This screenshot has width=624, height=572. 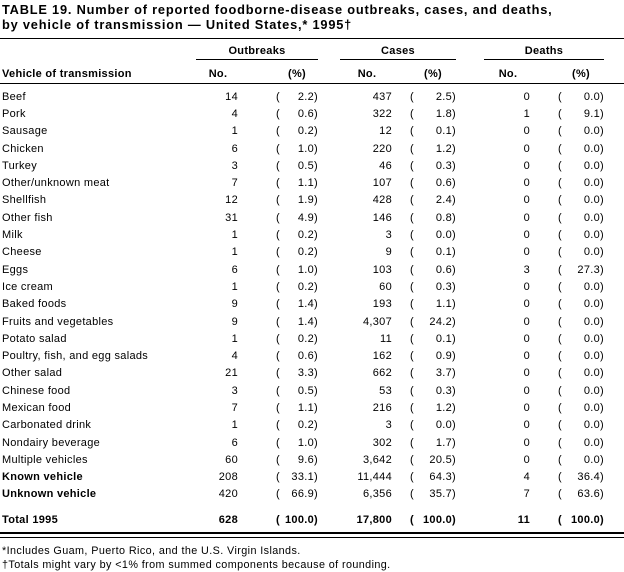 What do you see at coordinates (433, 520) in the screenshot?
I see `cases-pct: (100.0)` at bounding box center [433, 520].